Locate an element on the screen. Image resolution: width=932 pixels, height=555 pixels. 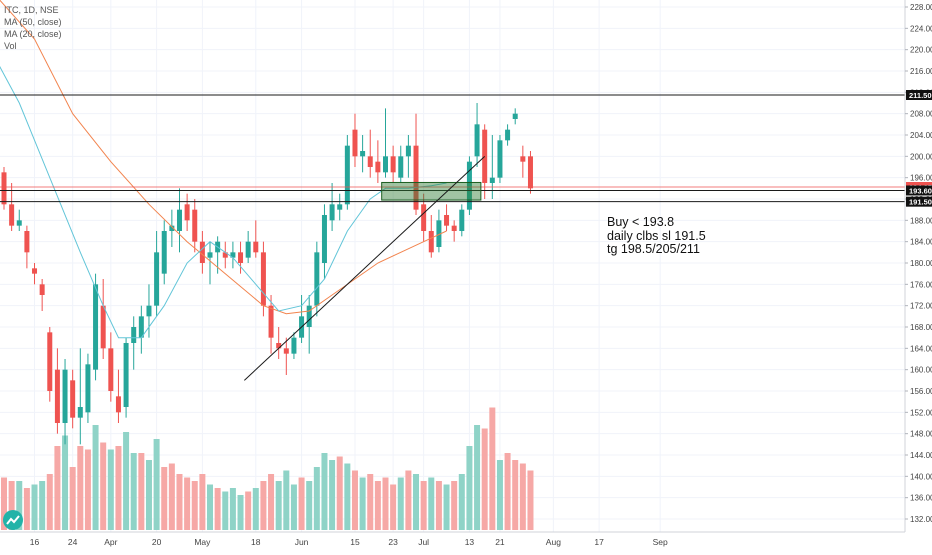
tick-label: Jun is located at coordinates (302, 542).